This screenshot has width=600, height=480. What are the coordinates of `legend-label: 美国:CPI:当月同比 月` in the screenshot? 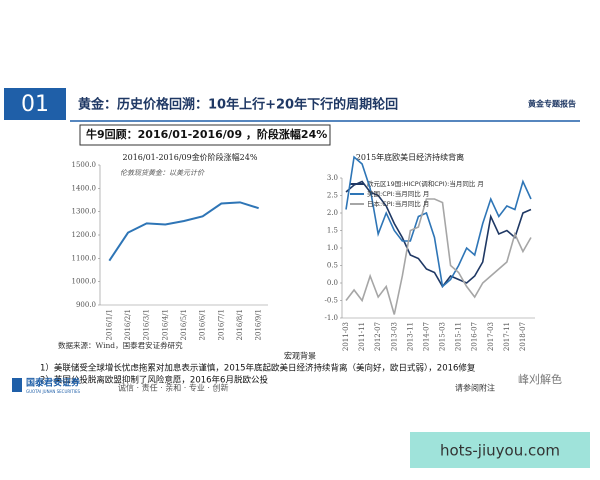 It's located at (398, 193).